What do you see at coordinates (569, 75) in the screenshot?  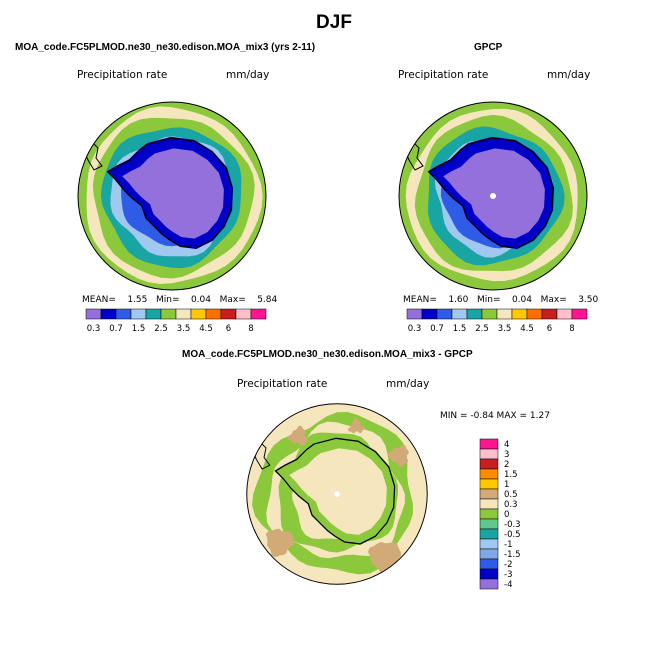 I see `obs-units-label: mm/day` at bounding box center [569, 75].